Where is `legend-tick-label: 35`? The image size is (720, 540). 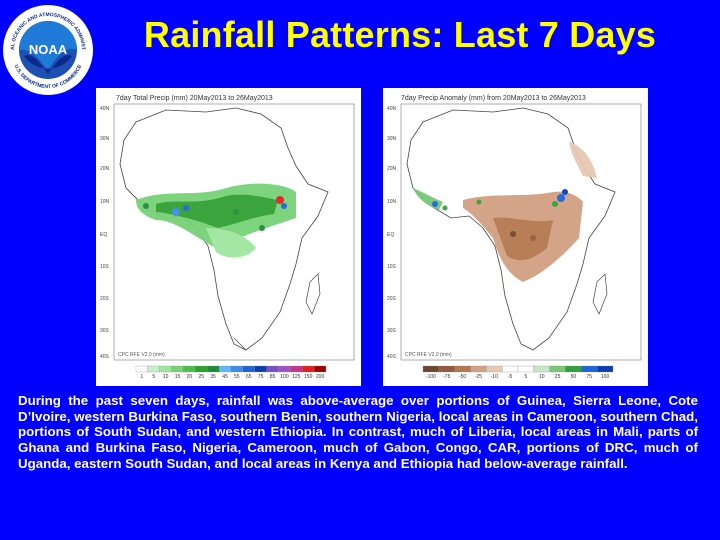 legend-tick-label: 35 is located at coordinates (213, 377).